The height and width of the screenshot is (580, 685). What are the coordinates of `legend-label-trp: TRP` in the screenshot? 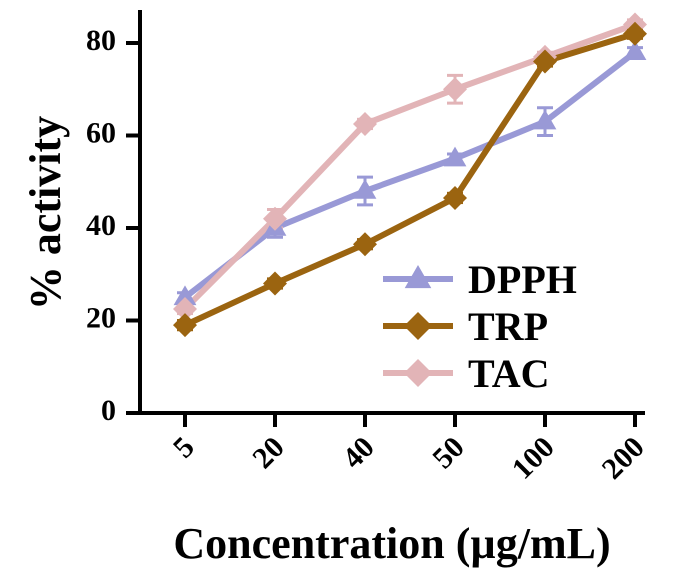 It's located at (508, 326).